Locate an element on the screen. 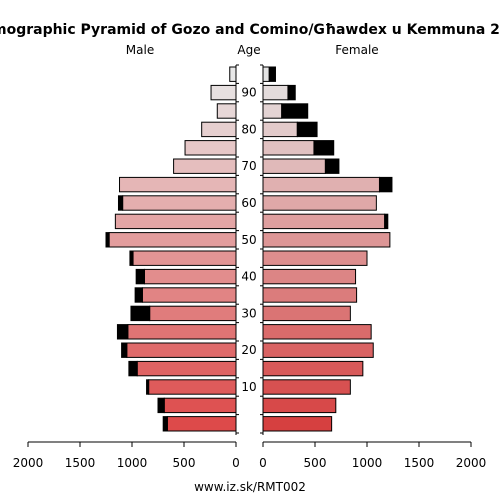 The image size is (500, 500). age-tick-label: 10 is located at coordinates (248, 387).